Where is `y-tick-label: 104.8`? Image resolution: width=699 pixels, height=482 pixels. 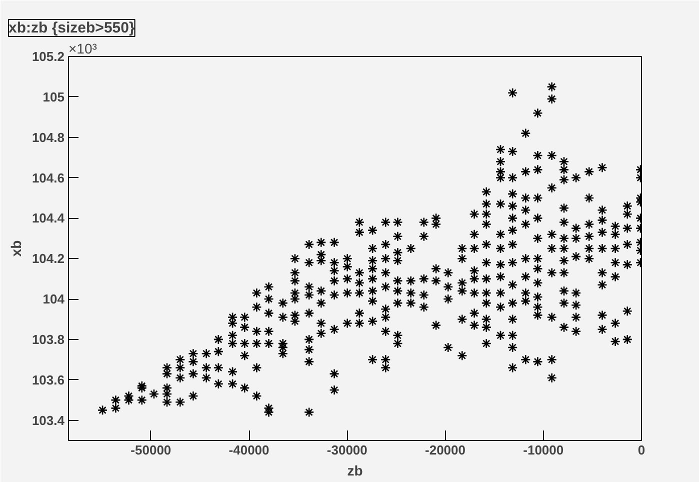 y-tick-label: 104.8 is located at coordinates (48, 137).